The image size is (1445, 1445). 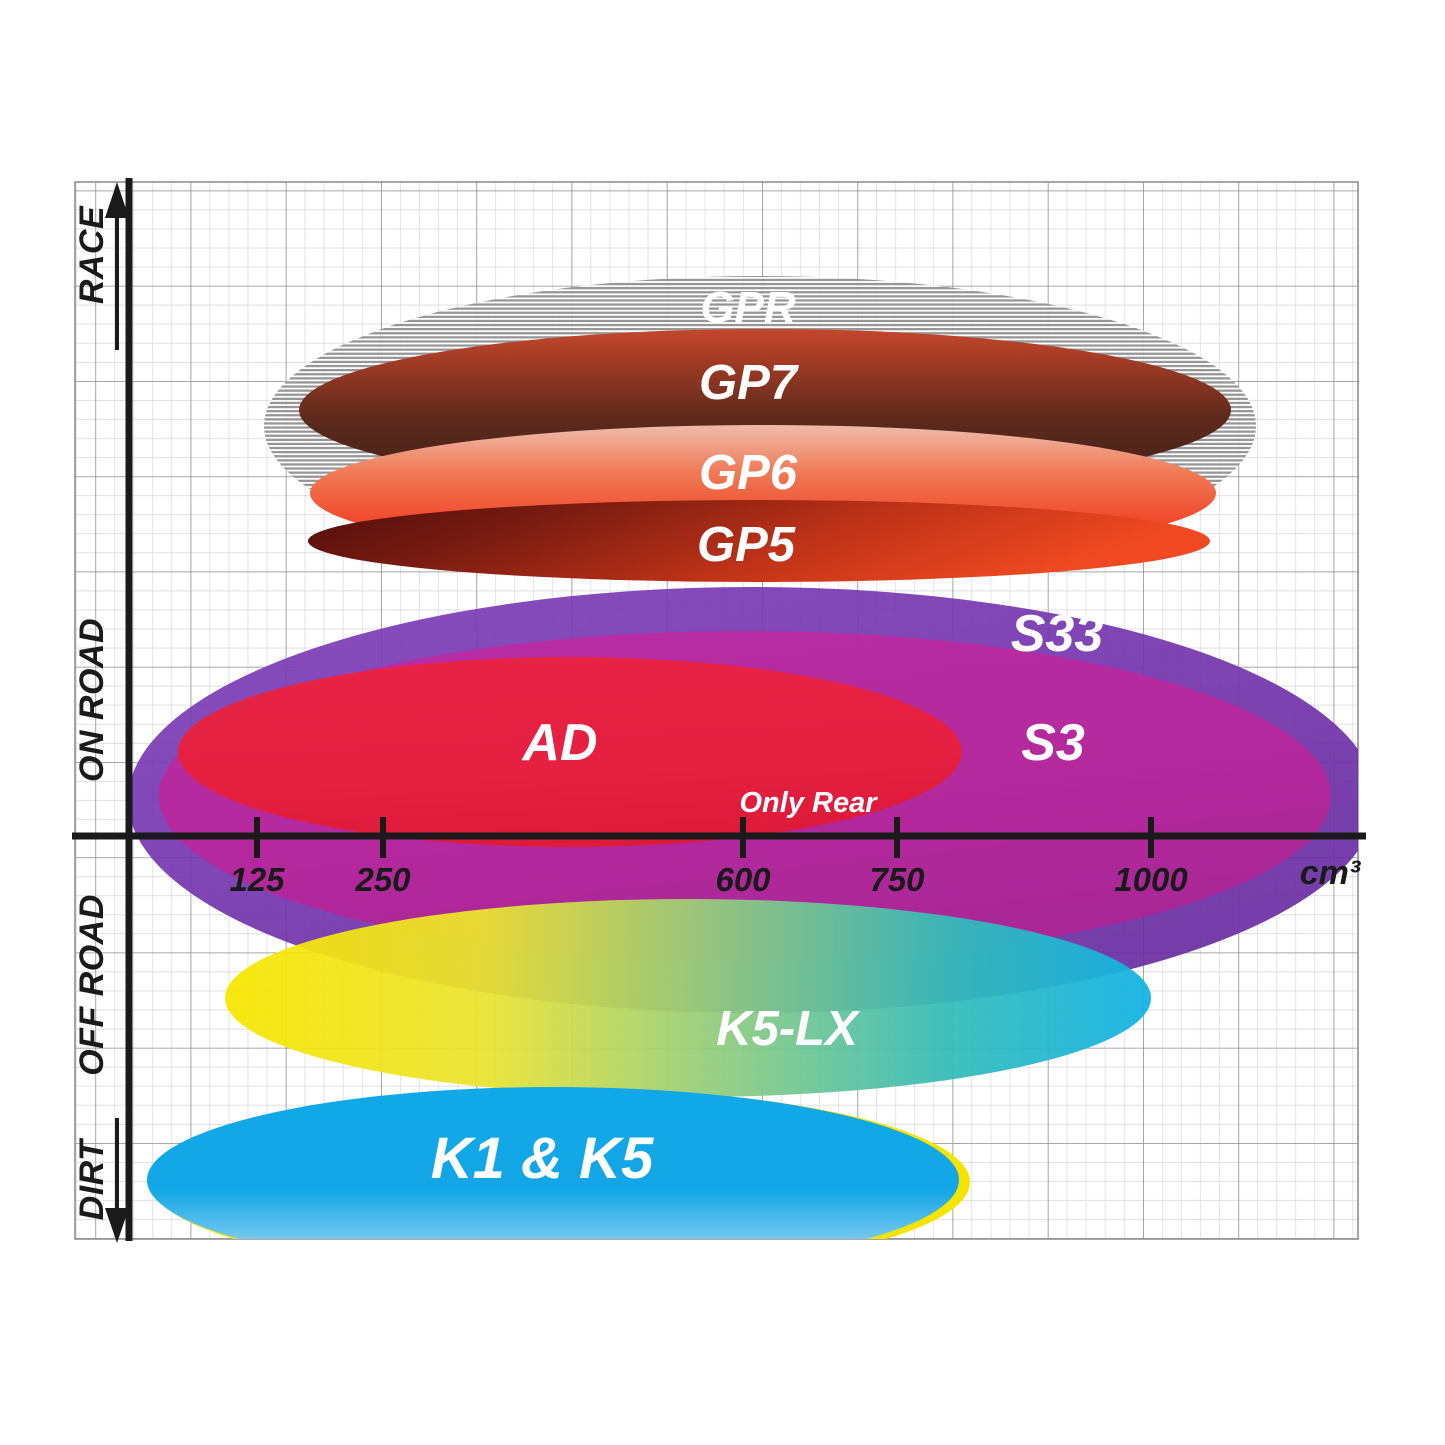 I want to click on xtick-label-1000: 1000, so click(x=1151, y=879).